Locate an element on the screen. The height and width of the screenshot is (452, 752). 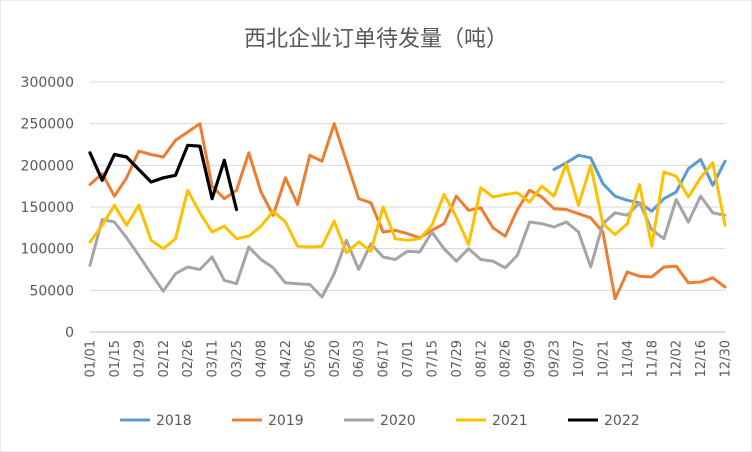
x-tick-label: 08/12 is located at coordinates (481, 358).